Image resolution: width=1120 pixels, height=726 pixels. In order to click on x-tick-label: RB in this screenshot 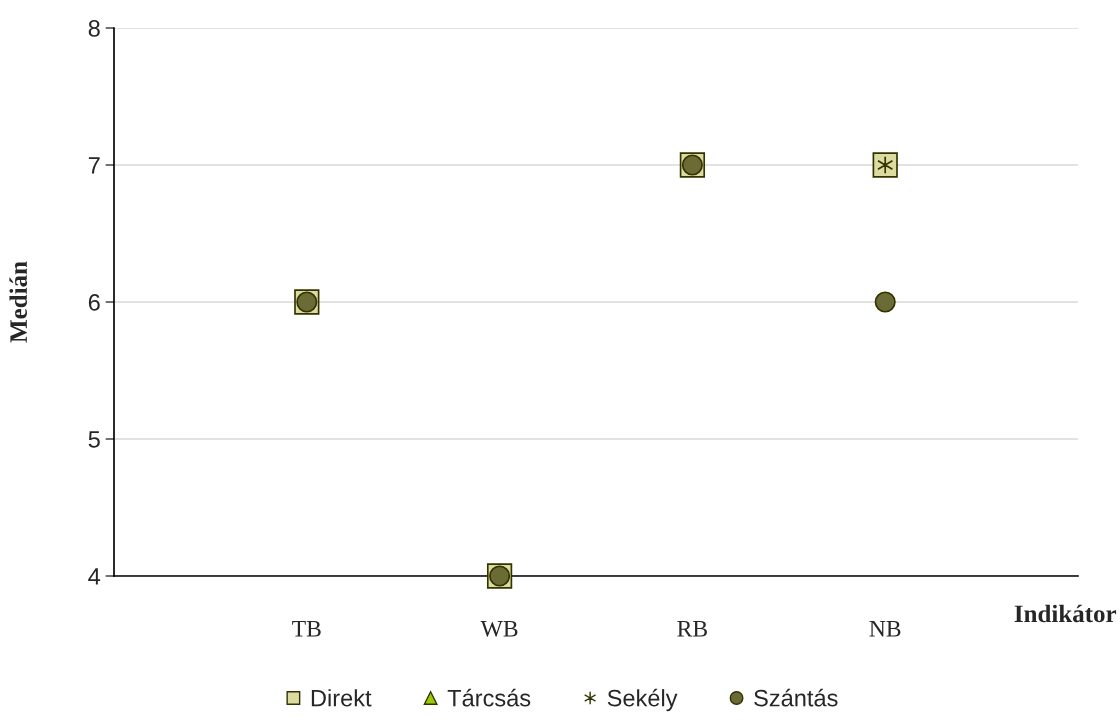, I will do `click(692, 629)`.